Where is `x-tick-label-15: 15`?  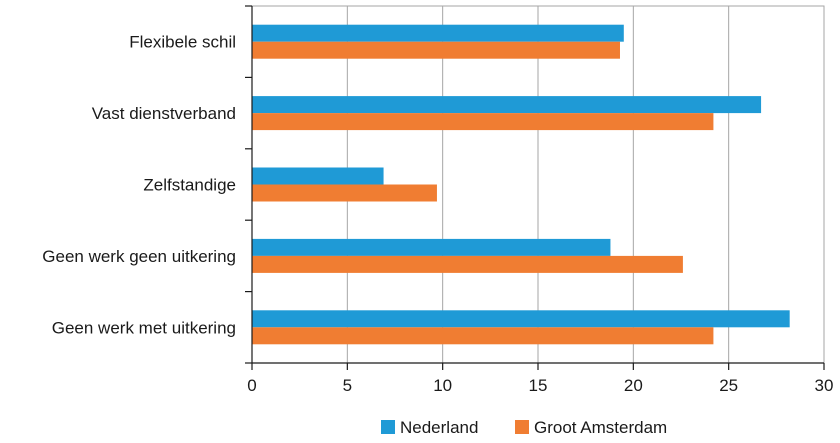
x-tick-label-15: 15 is located at coordinates (538, 385).